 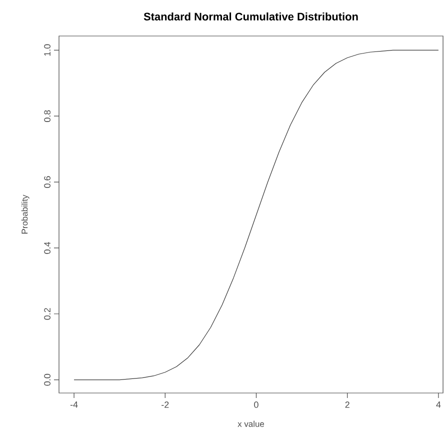 I want to click on y-axis-title: Probability, so click(x=25, y=214).